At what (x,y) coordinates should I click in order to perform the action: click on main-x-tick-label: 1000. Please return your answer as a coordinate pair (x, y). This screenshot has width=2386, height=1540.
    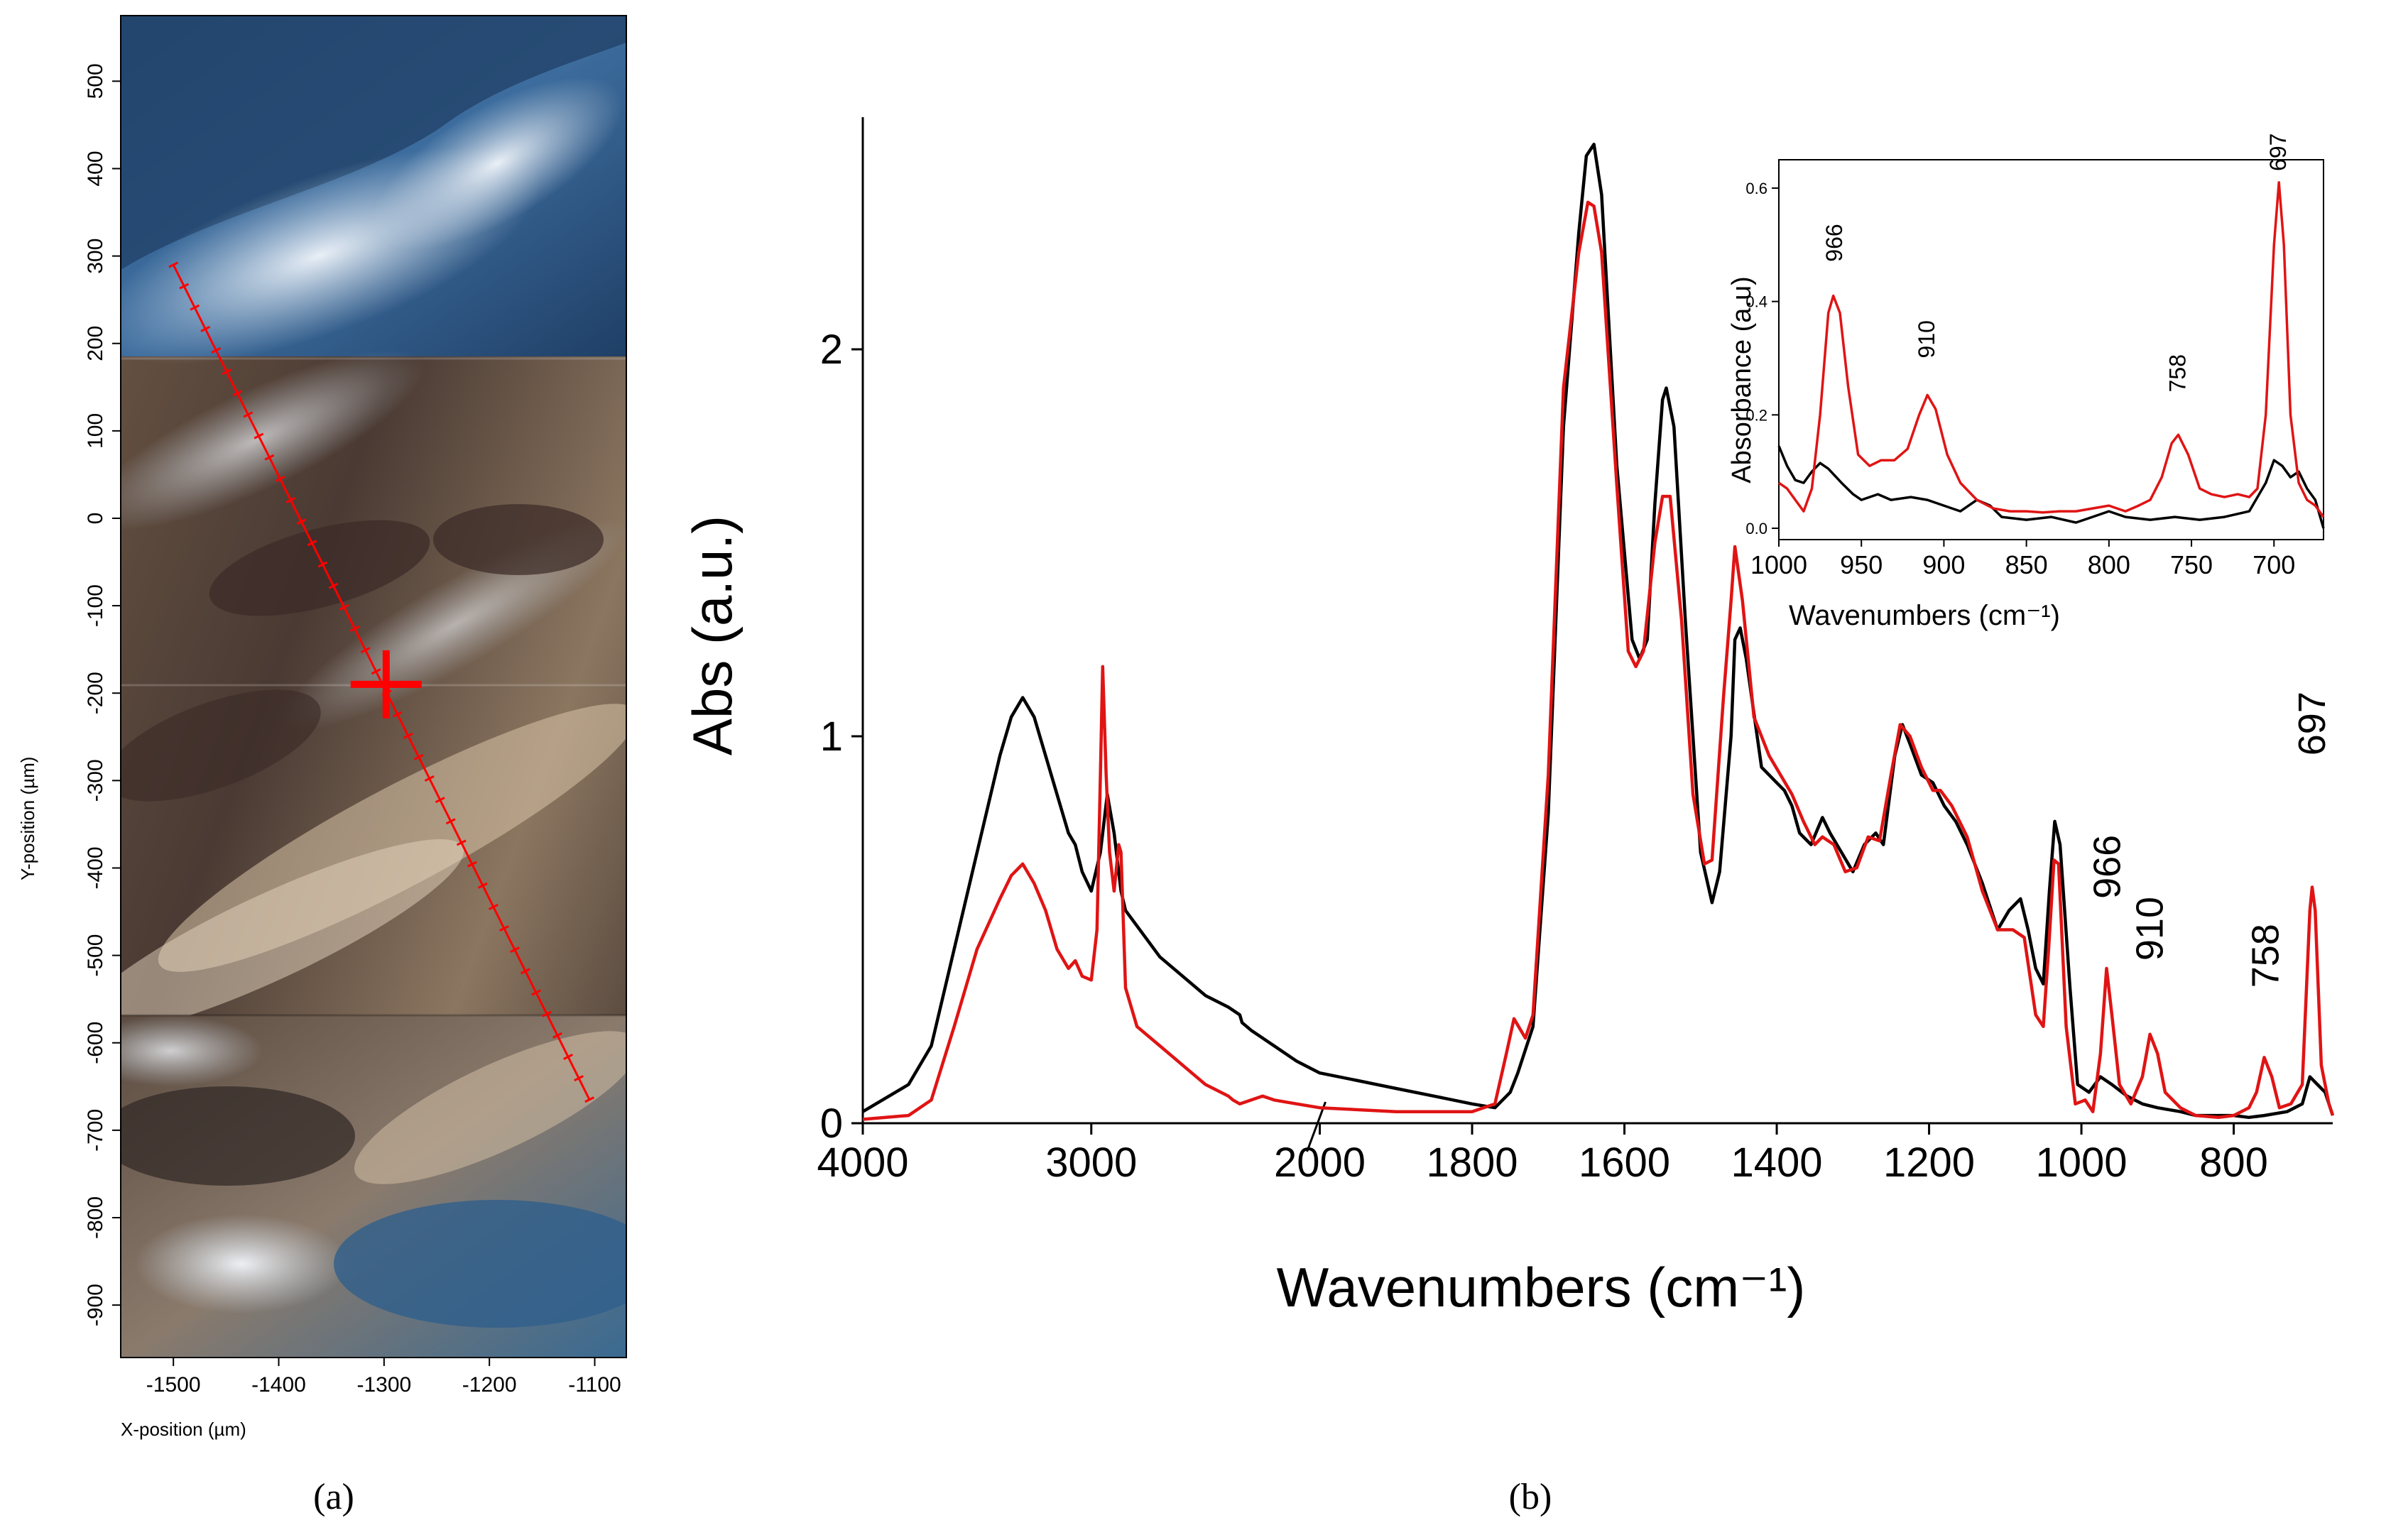
    Looking at the image, I should click on (2082, 1163).